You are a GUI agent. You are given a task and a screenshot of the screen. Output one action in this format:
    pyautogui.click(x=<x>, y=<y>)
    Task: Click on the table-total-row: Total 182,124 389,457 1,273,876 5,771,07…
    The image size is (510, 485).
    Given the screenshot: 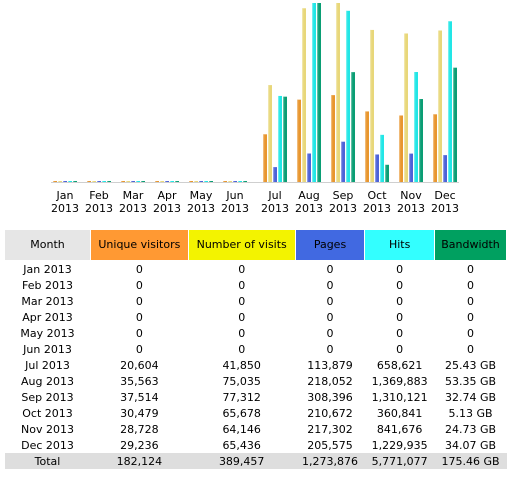 What is the action you would take?
    pyautogui.click(x=255, y=461)
    